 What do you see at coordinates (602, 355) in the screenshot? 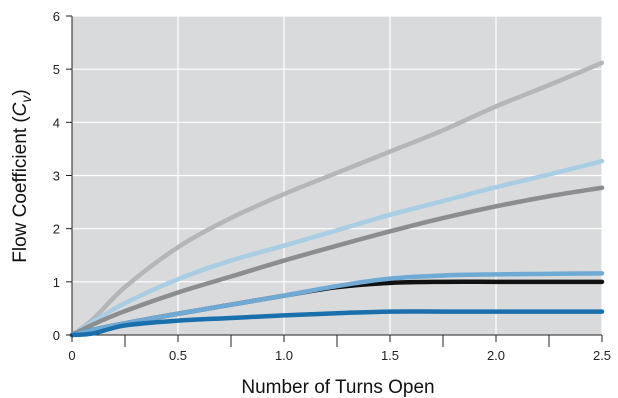
I see `x-tick-label: 2.5` at bounding box center [602, 355].